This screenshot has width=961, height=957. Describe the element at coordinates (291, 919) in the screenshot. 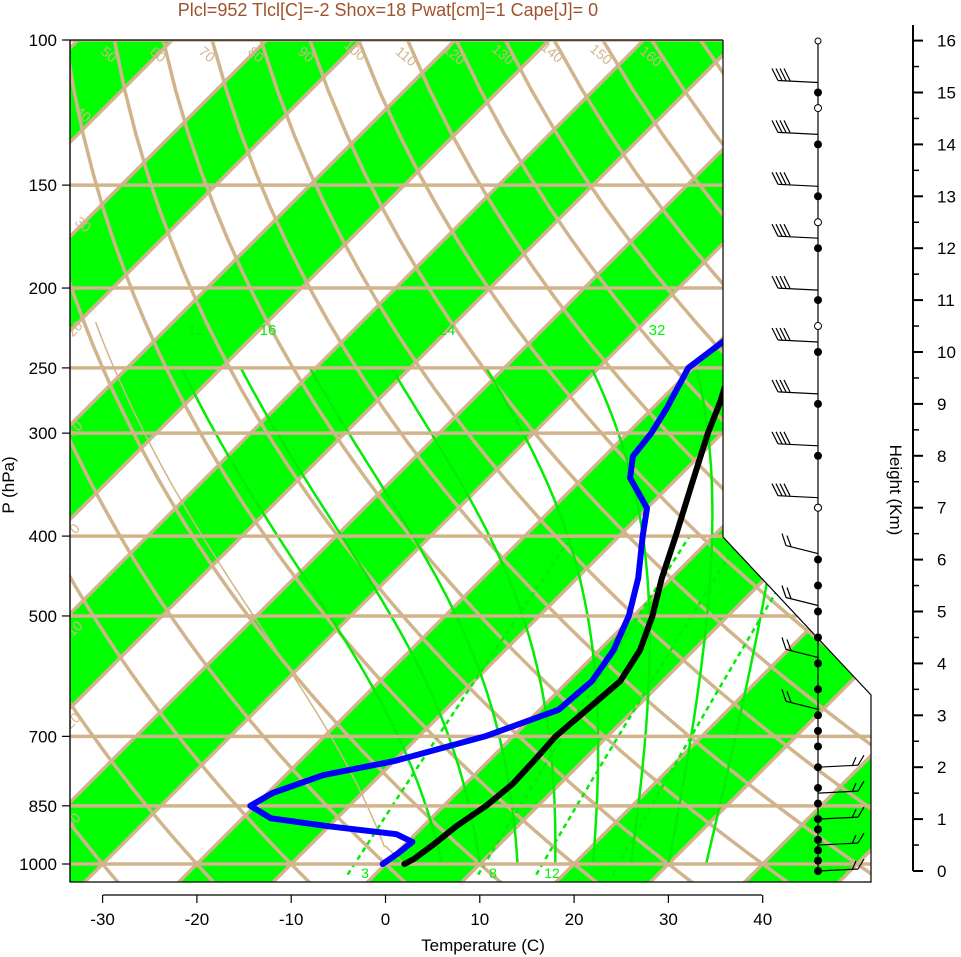

I see `x-tick-label: -10` at that location.